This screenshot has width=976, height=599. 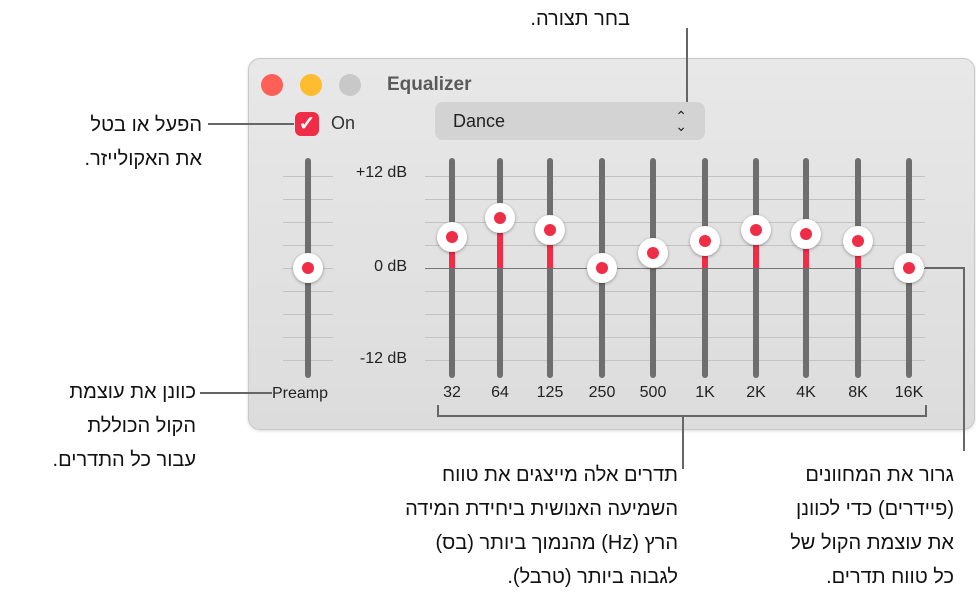 What do you see at coordinates (964, 359) in the screenshot?
I see `sliders-callout-line-v` at bounding box center [964, 359].